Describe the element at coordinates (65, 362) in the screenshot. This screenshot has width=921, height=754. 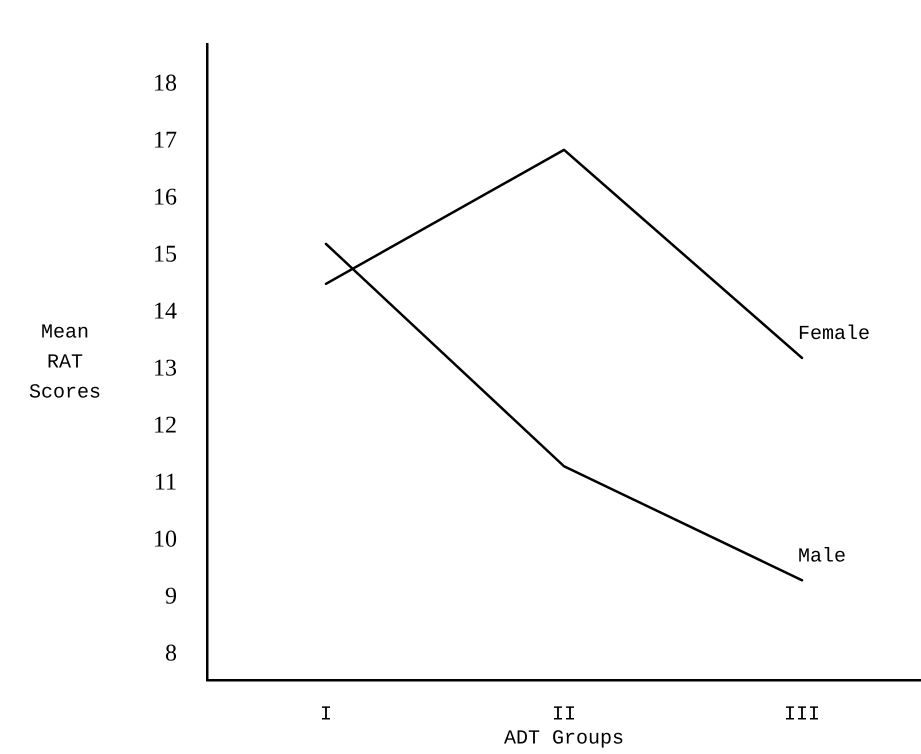
I see `y-axis-title: Mean RAT Scores` at that location.